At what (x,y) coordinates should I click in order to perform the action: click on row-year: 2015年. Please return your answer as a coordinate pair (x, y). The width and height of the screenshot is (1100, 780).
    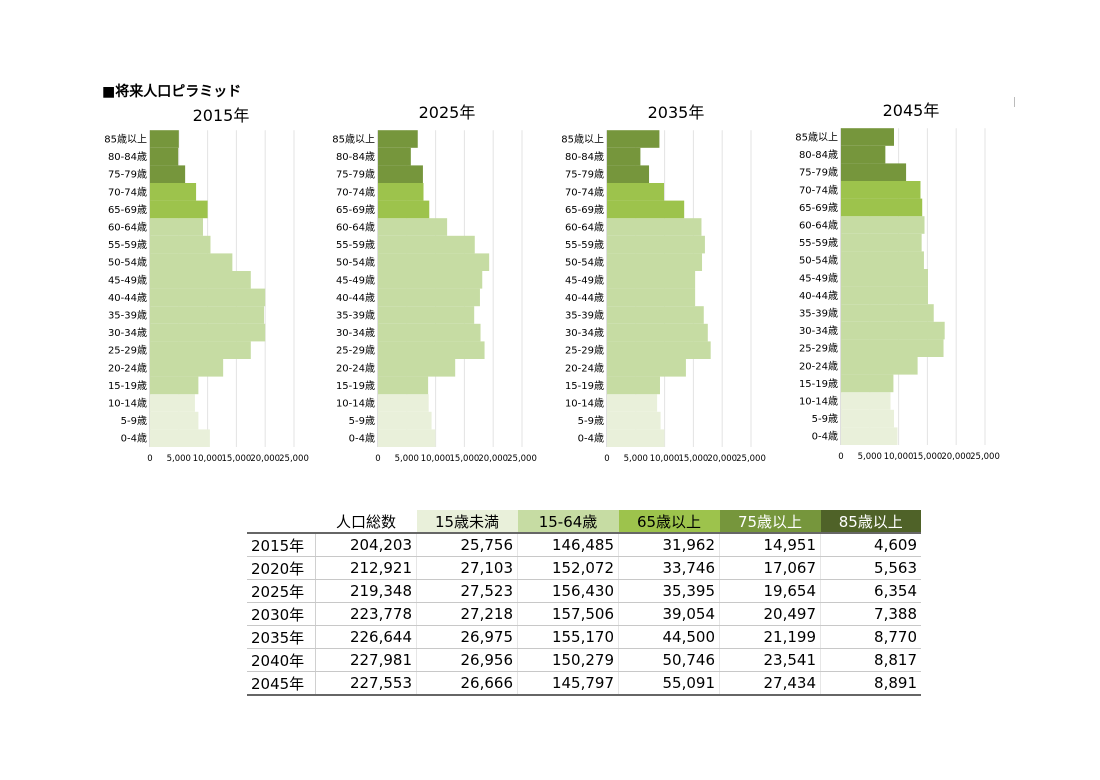
    Looking at the image, I should click on (281, 544).